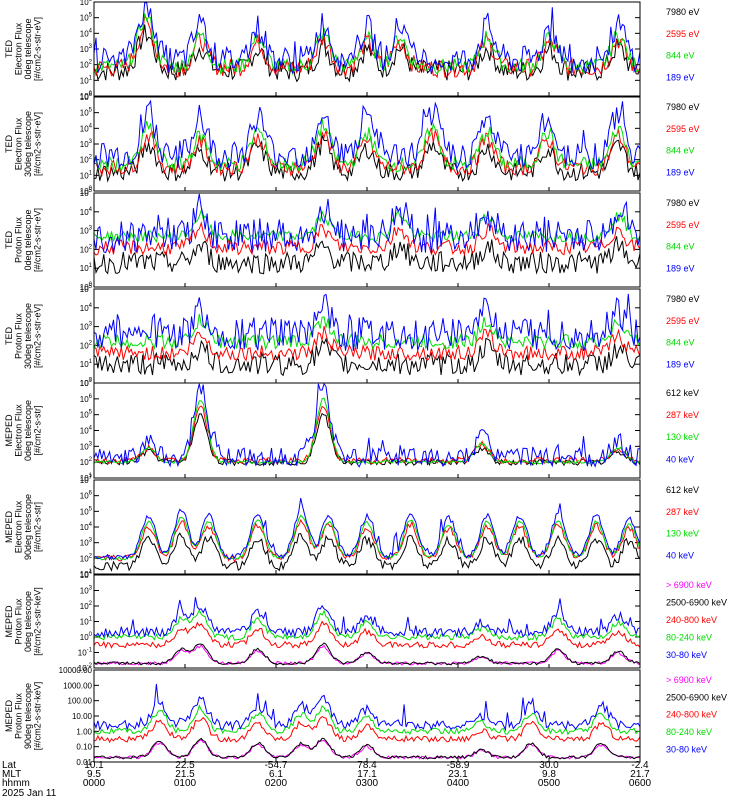  What do you see at coordinates (86, 496) in the screenshot?
I see `y-tick-label: 10⁶` at bounding box center [86, 496].